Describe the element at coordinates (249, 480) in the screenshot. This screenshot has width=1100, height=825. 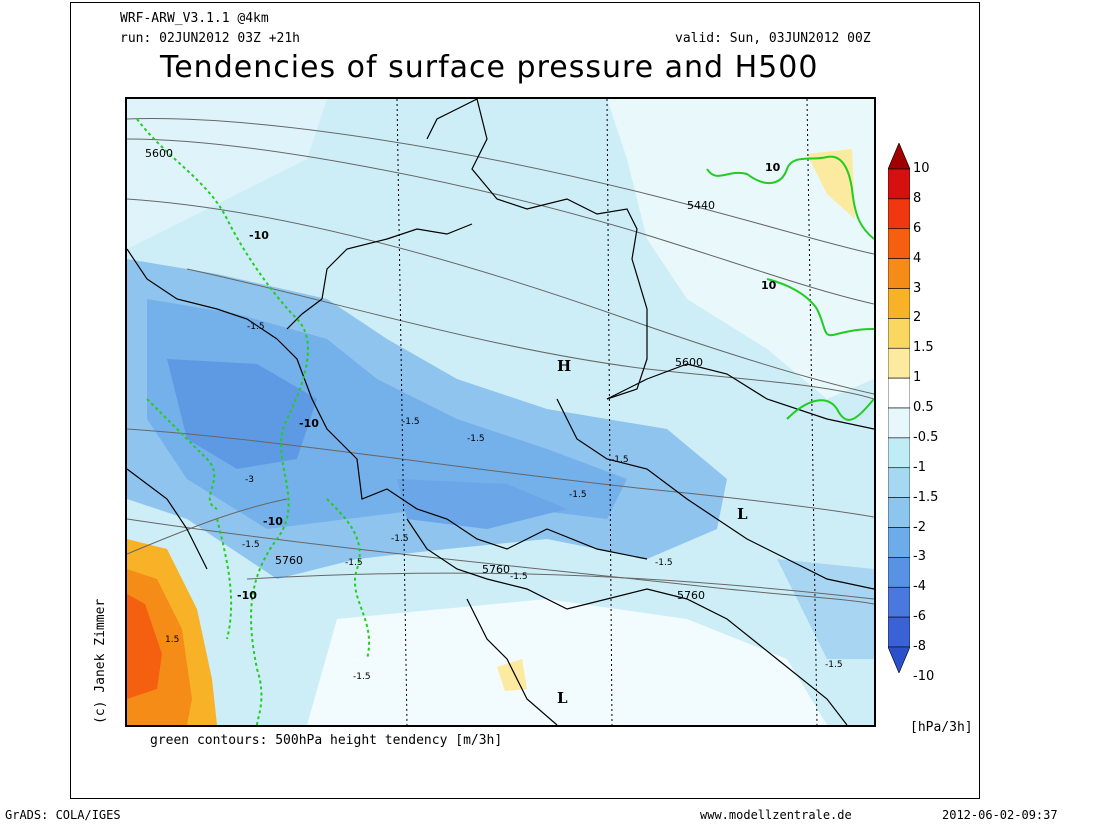
I see `pressure-label: -3` at that location.